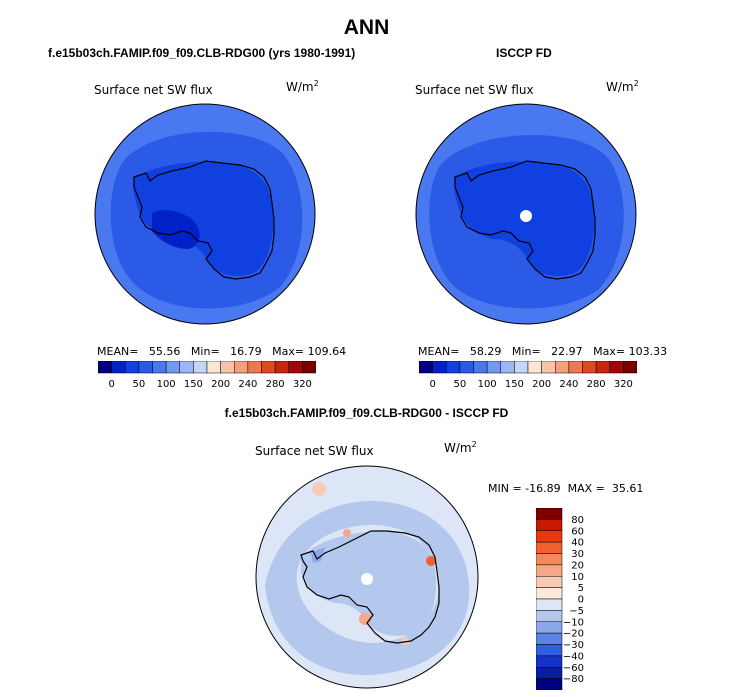  Describe the element at coordinates (577, 543) in the screenshot. I see `colorbar-tick-label: 40` at that location.